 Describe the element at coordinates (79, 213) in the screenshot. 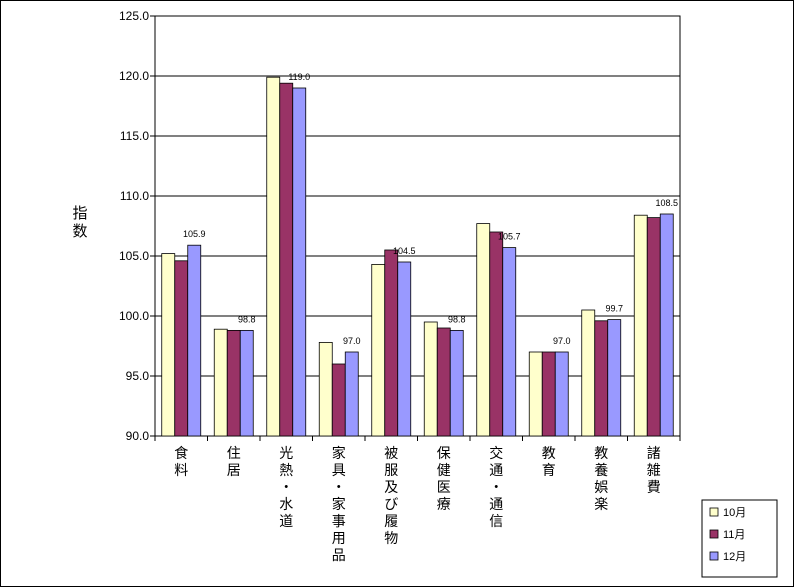

I see `y-axis-label: 指` at that location.